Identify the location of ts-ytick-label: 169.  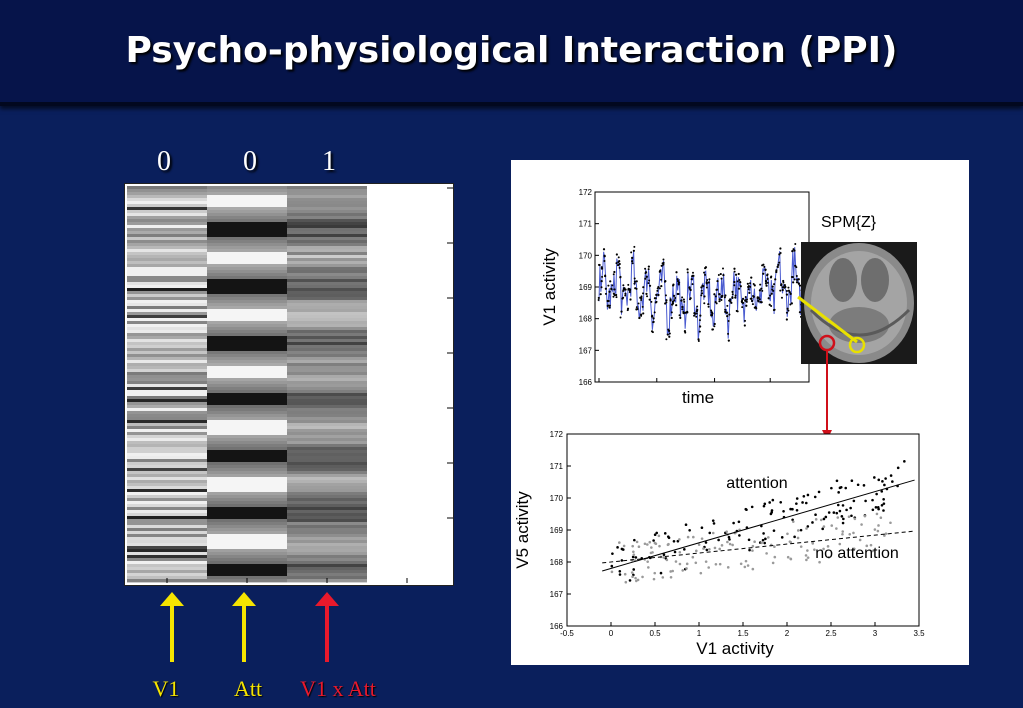
(586, 287).